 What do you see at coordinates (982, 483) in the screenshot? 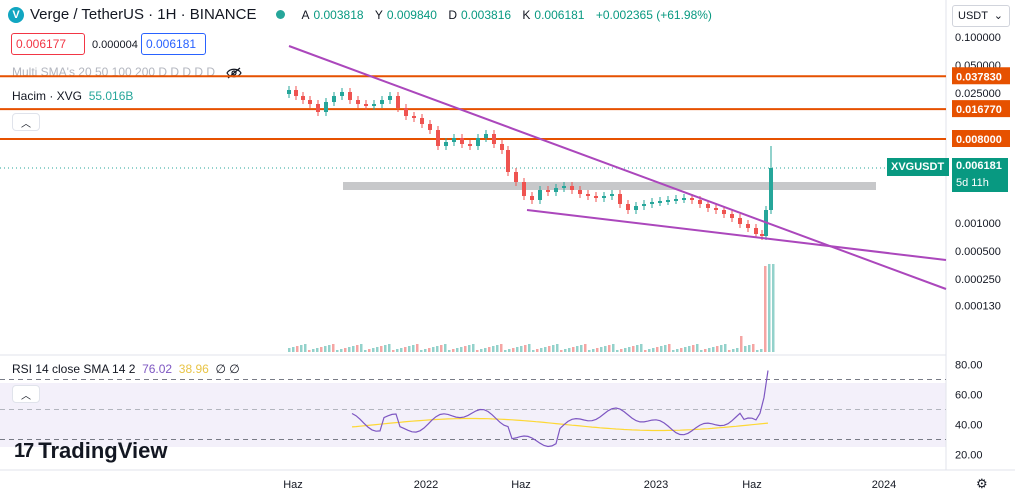
I see `gear-icon: ⚙` at bounding box center [982, 483].